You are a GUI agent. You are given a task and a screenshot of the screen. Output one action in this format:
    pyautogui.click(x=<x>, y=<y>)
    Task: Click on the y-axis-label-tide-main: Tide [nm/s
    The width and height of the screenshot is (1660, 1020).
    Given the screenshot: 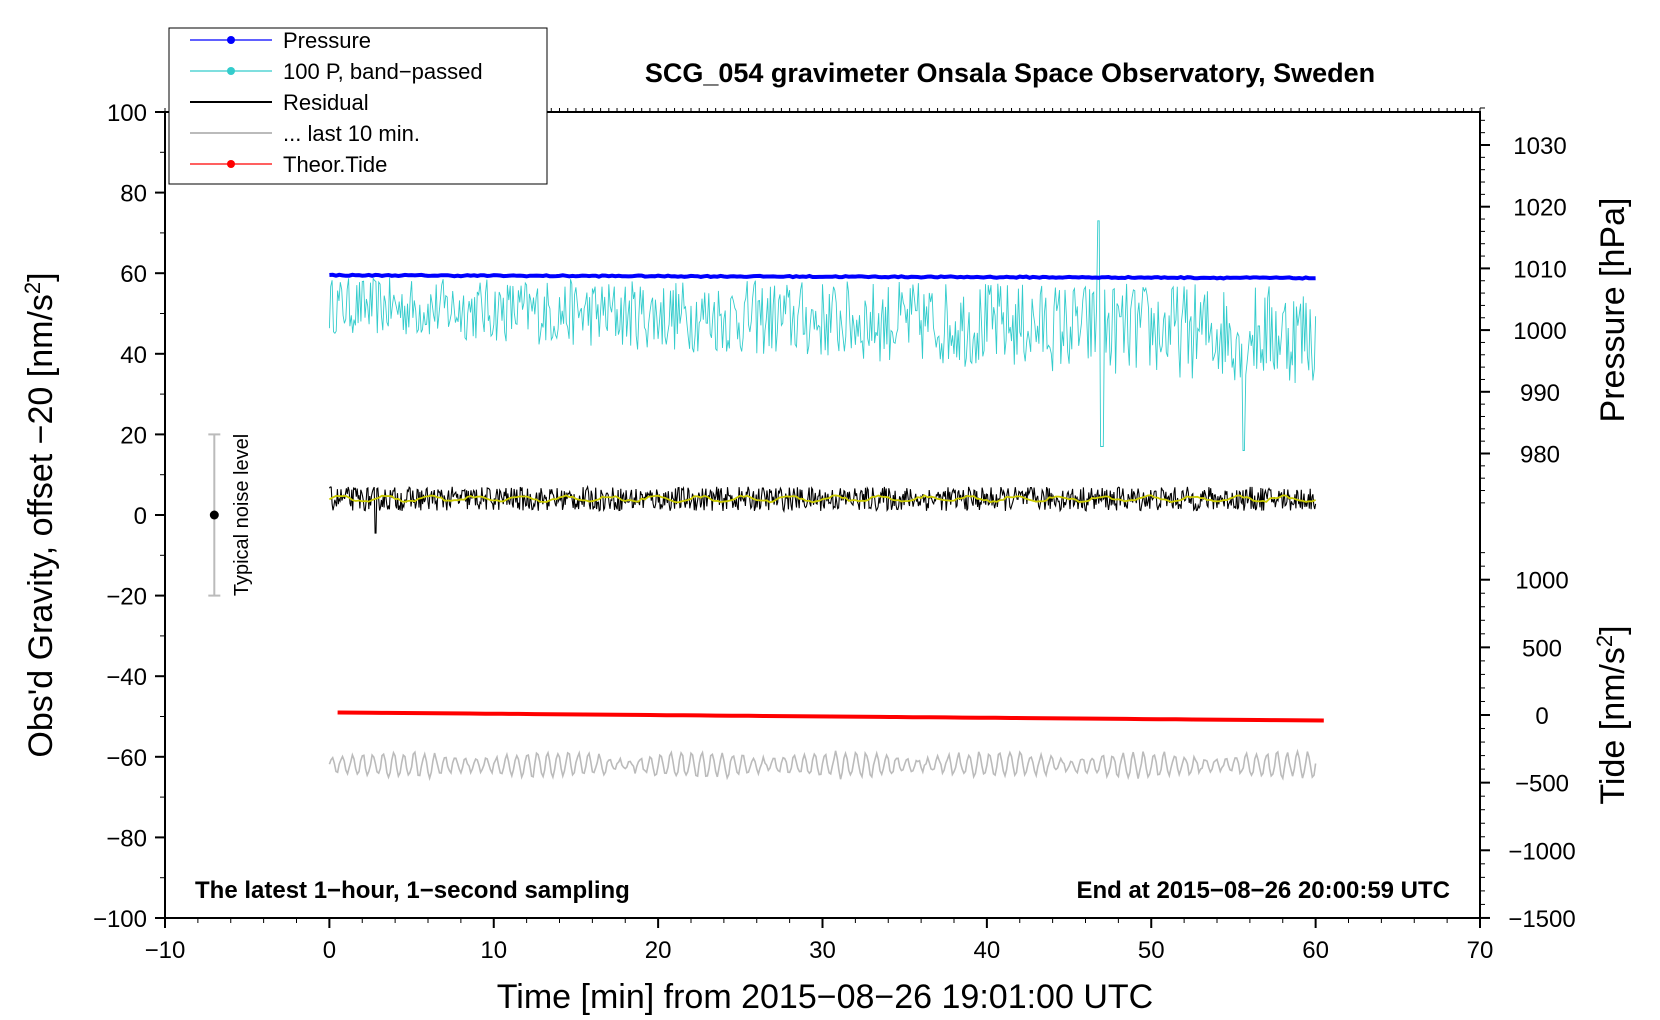 What is the action you would take?
    pyautogui.click(x=1613, y=725)
    